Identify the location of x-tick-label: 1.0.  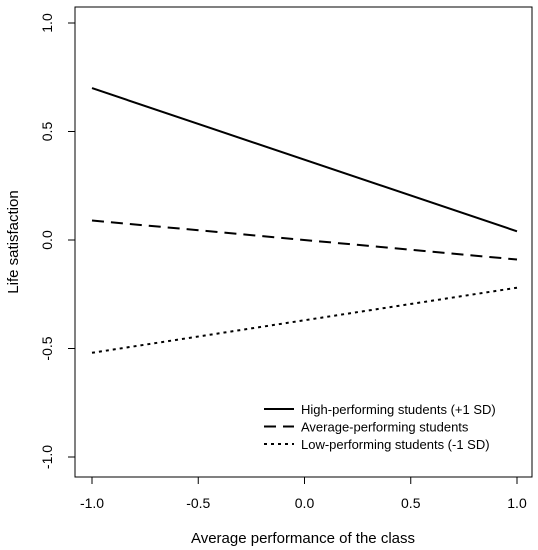
(517, 503).